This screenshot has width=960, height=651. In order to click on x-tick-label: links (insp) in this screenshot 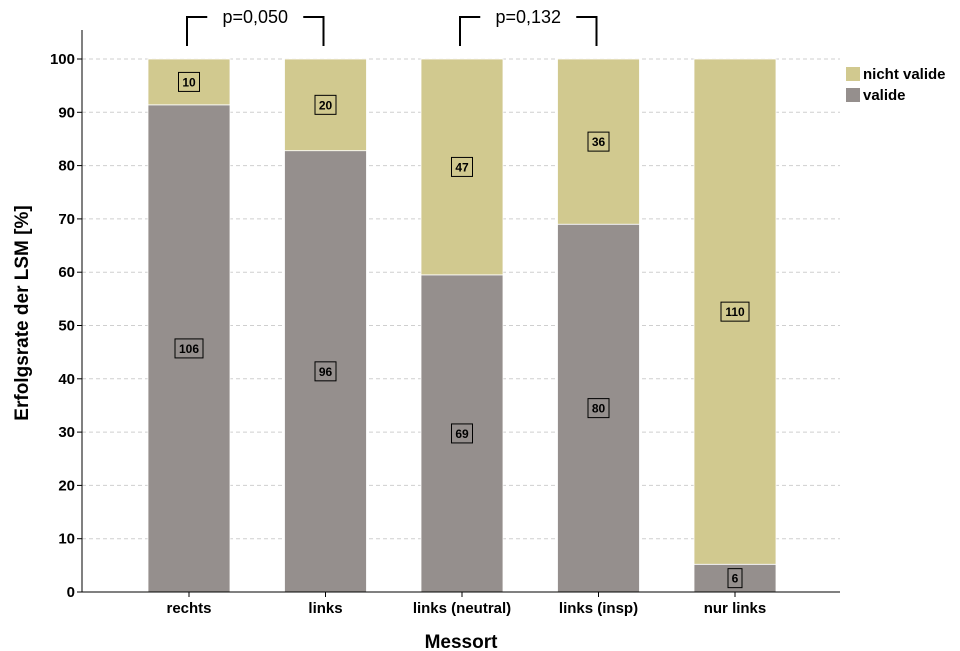, I will do `click(598, 608)`.